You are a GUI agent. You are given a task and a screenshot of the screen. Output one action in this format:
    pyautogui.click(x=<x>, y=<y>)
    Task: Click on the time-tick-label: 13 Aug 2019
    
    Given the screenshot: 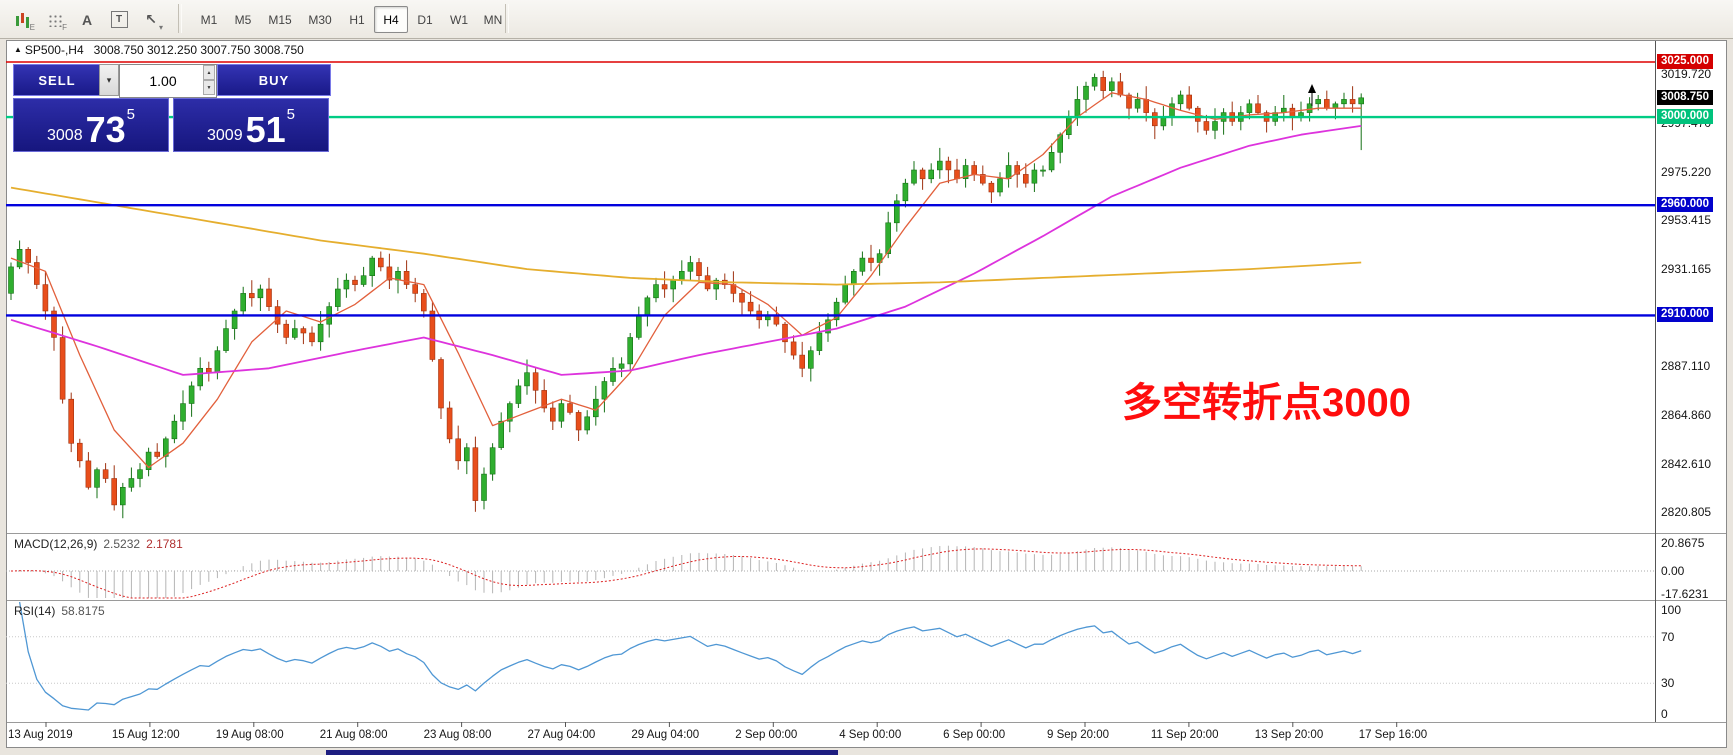 What is the action you would take?
    pyautogui.click(x=40, y=735)
    